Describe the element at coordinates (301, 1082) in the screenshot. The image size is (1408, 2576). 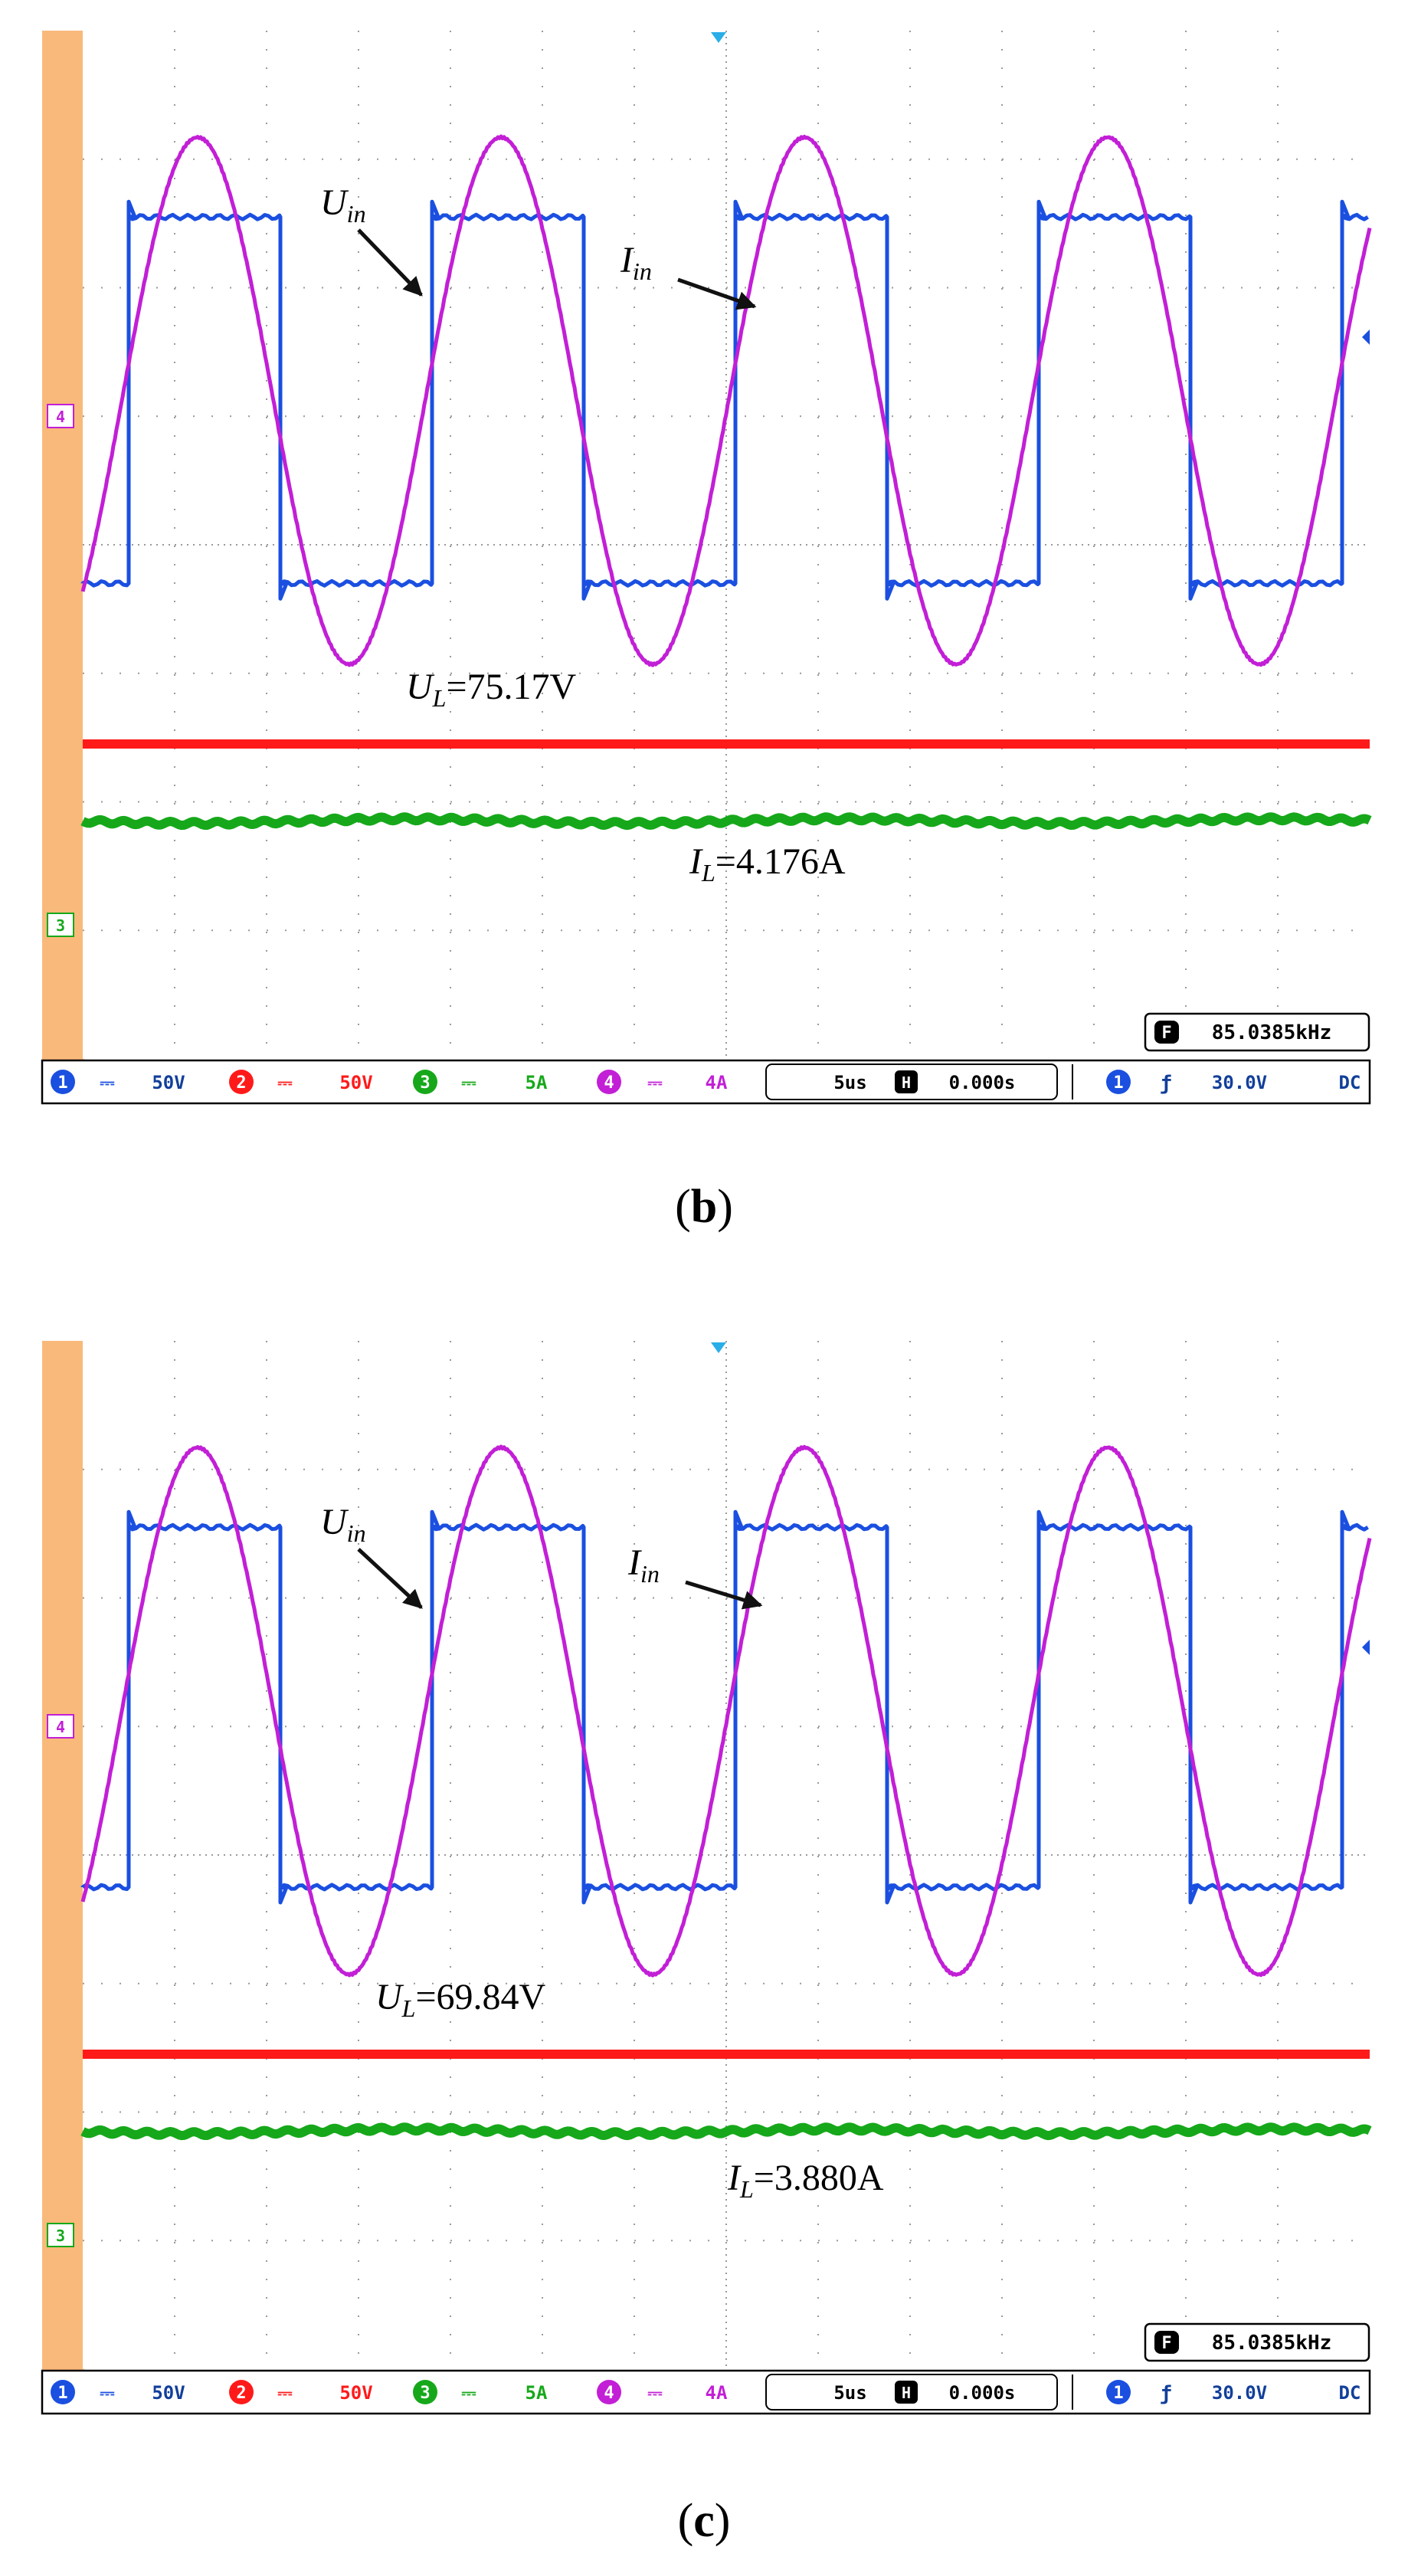
I see `status-ch2: 2 ⎓ 50V` at that location.